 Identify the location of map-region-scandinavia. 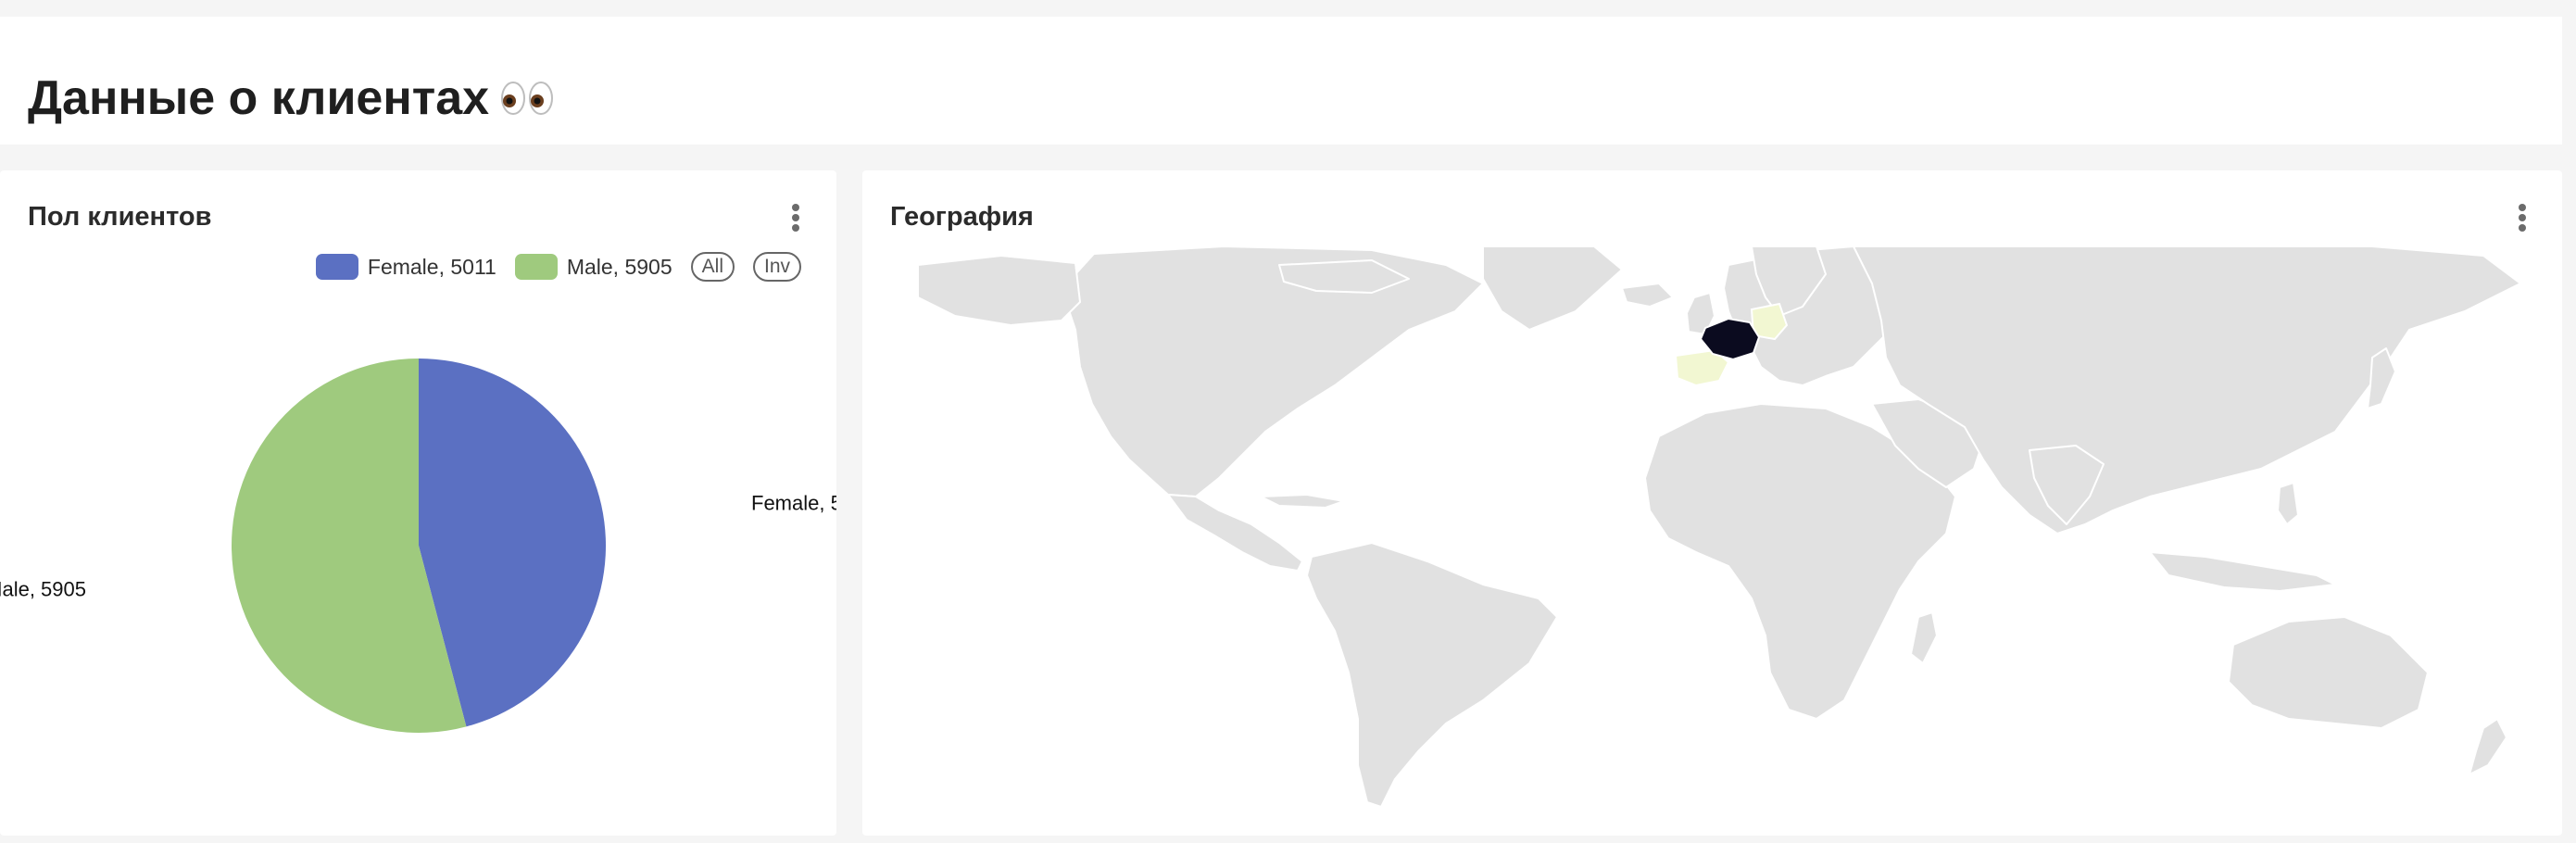
(1789, 281).